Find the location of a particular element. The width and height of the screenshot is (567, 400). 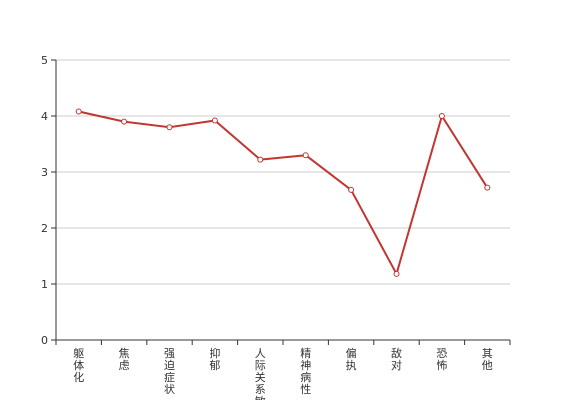

y-tick-label: 1 is located at coordinates (44, 284).